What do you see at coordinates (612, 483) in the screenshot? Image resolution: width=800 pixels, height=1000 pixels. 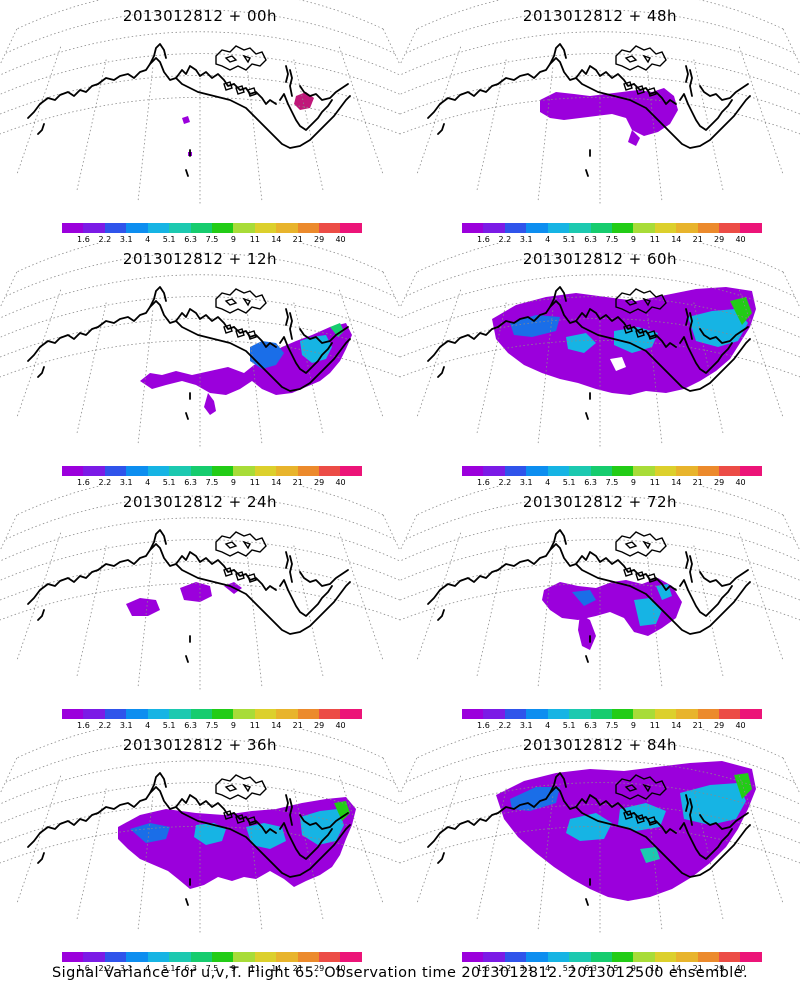 I see `colorbar-labels: 1.6 2.2 3.1 4 5.1 6.3 7.5 9 11 14 21 29 40` at bounding box center [612, 483].